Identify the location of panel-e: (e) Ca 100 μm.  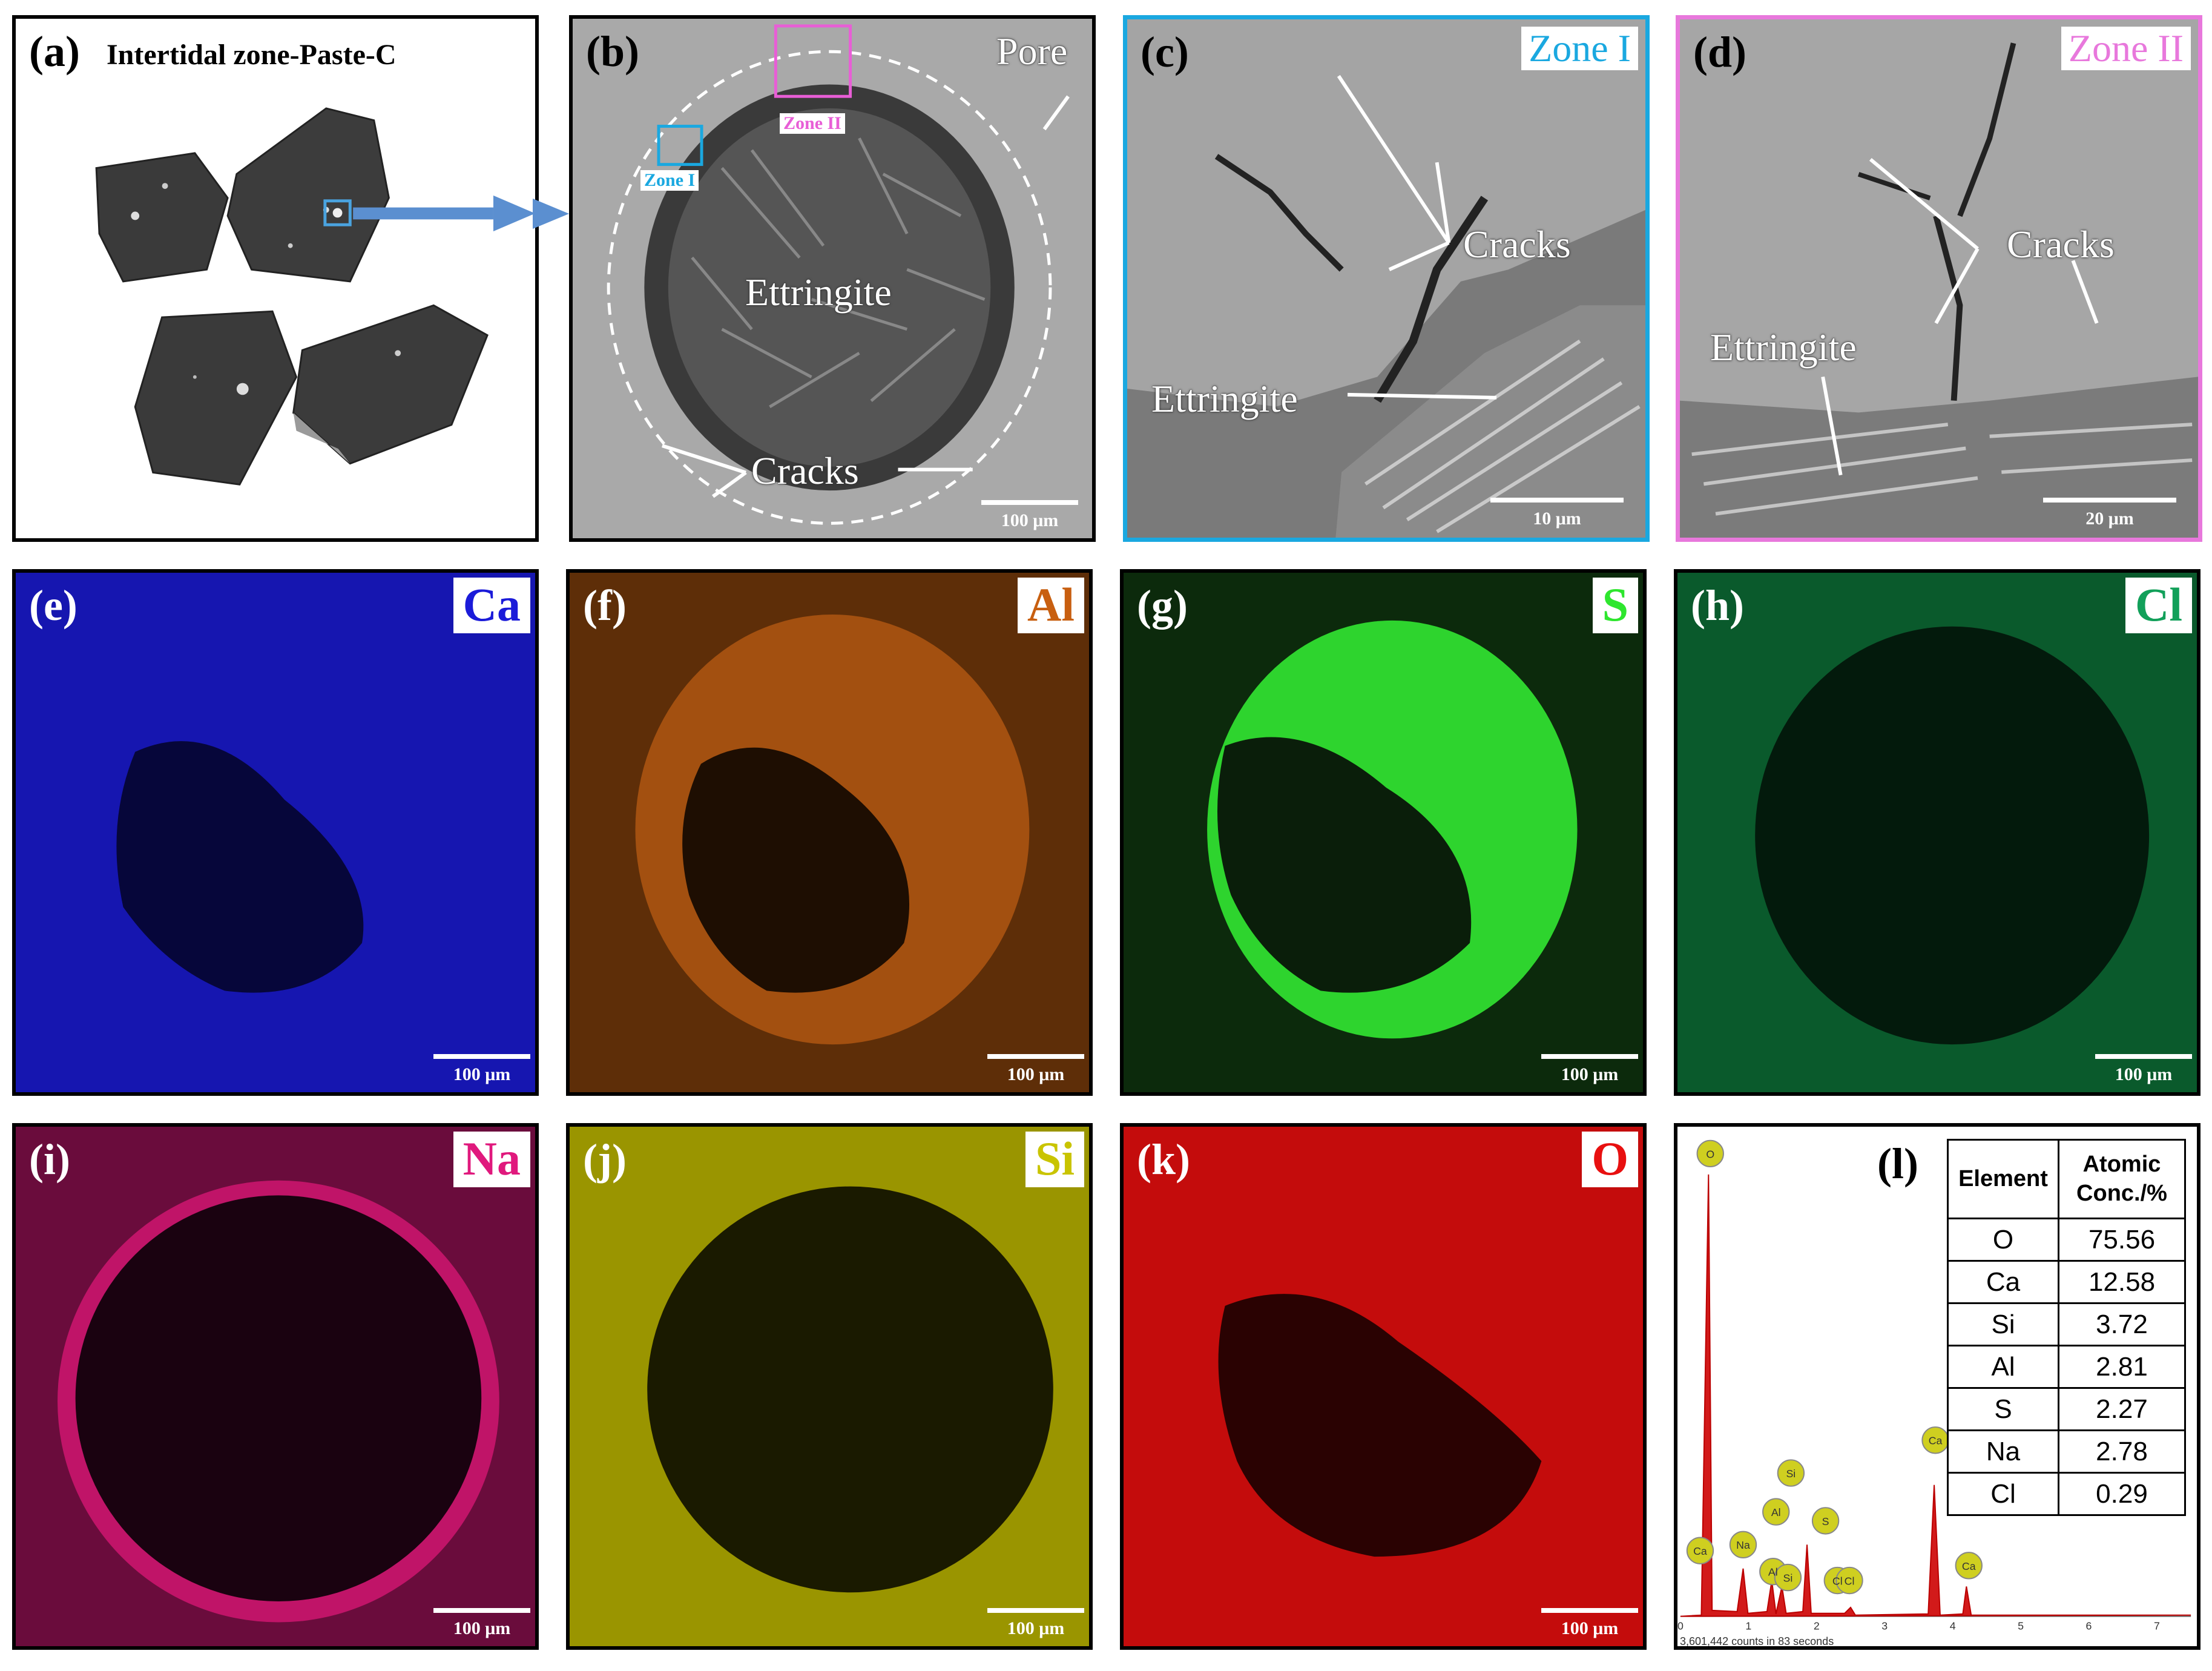
(275, 832).